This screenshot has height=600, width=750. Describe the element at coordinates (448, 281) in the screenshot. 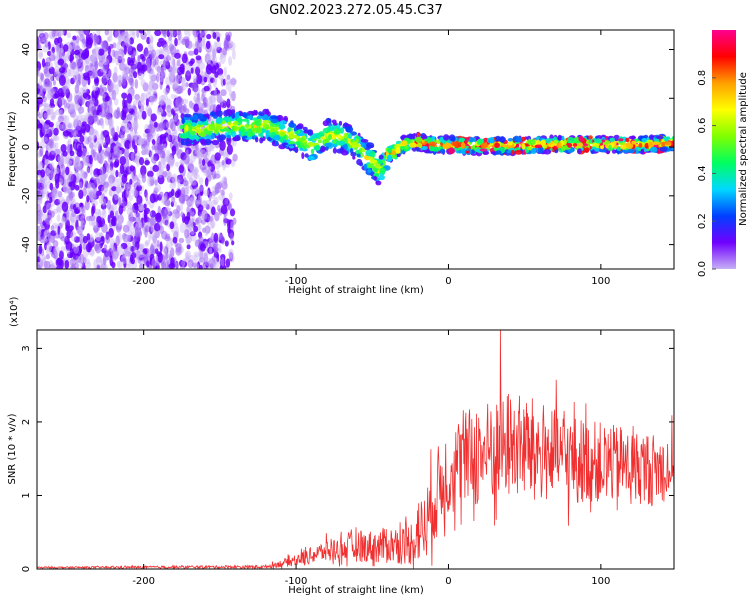

I see `x-tick-label: 0` at that location.